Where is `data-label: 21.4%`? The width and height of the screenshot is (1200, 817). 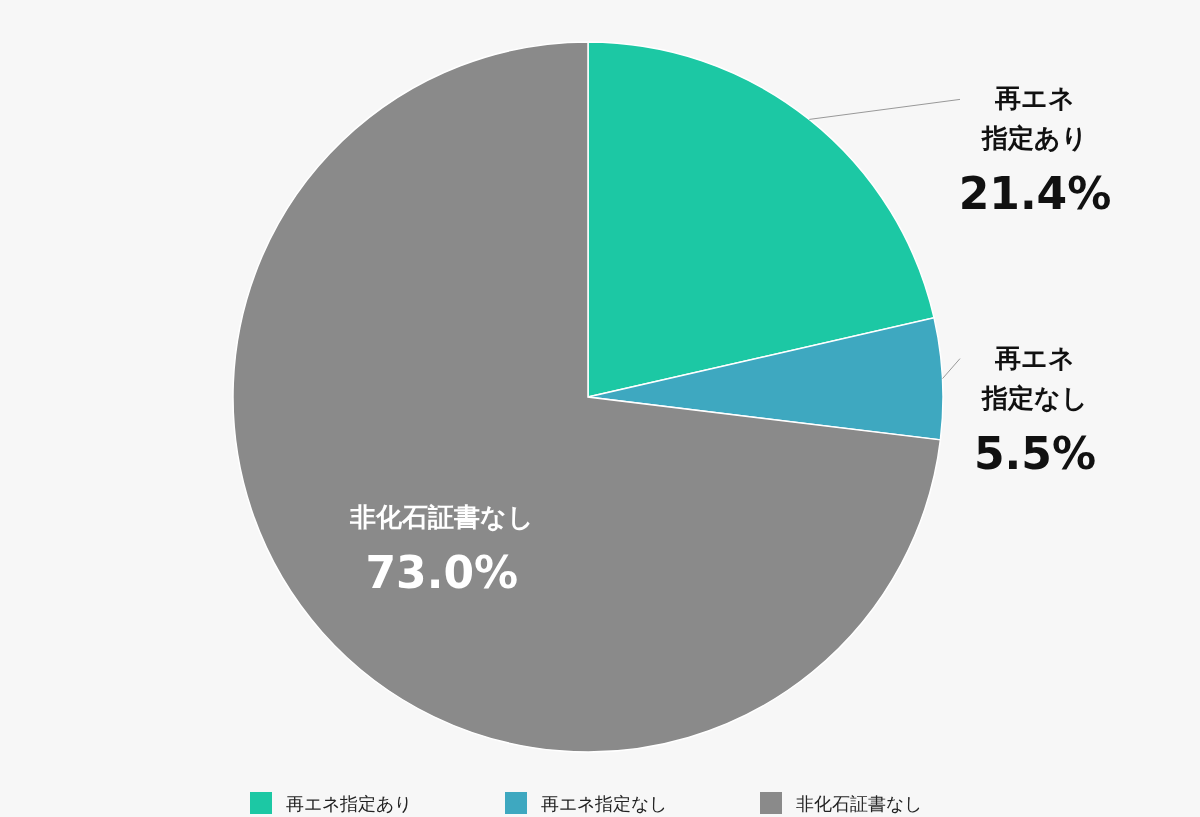
data-label: 21.4% is located at coordinates (1035, 194).